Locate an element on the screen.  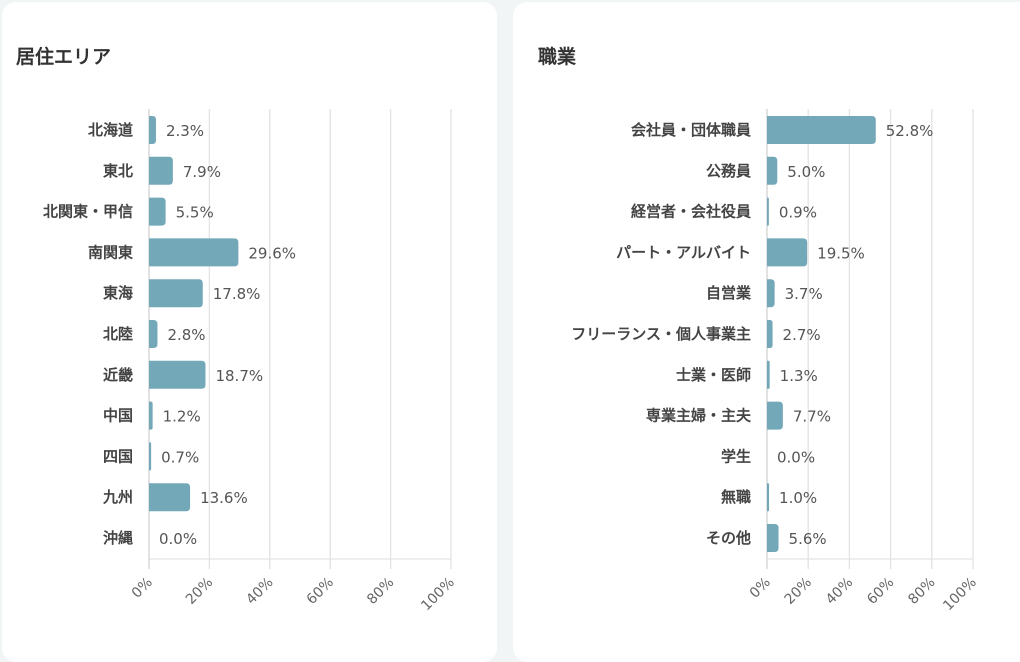
value-label: 5.6% is located at coordinates (808, 539).